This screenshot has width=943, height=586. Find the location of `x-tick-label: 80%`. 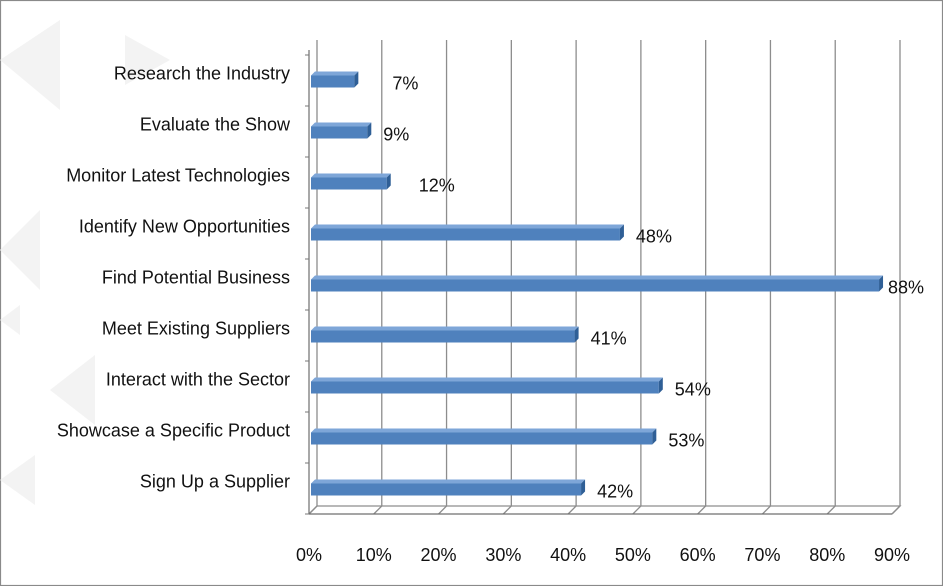

x-tick-label: 80% is located at coordinates (827, 555).